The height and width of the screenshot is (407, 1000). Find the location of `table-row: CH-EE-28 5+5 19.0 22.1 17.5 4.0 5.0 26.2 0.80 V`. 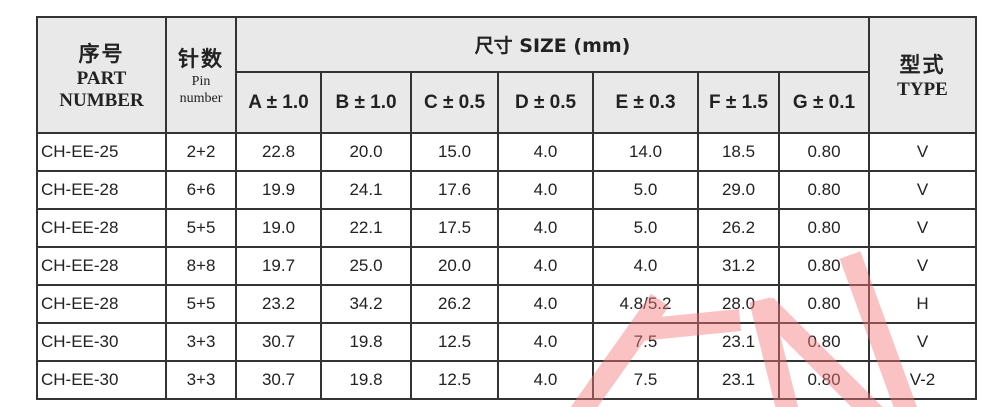

table-row: CH-EE-28 5+5 19.0 22.1 17.5 4.0 5.0 26.2 0.80 V is located at coordinates (506, 228).